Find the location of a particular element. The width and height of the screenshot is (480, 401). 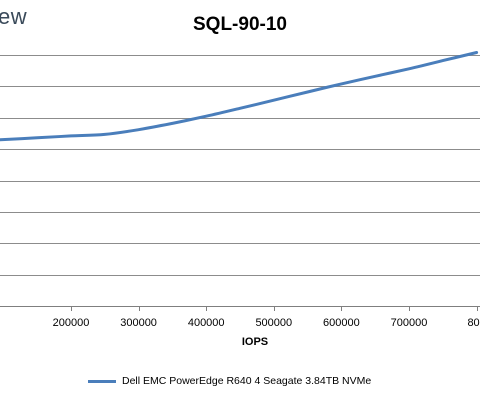

x-axis-label: IOPS is located at coordinates (255, 342).